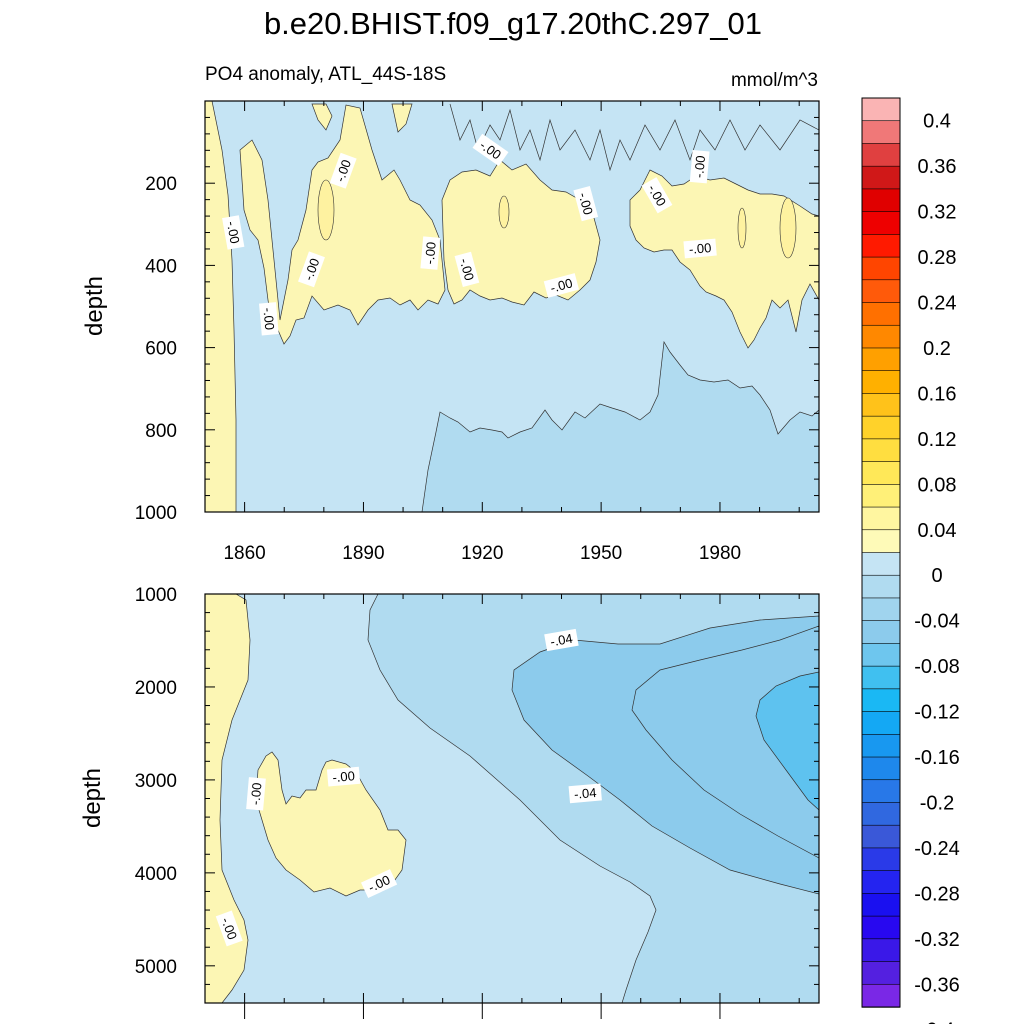  What do you see at coordinates (513, 23) in the screenshot?
I see `figure-title: b.e20.BHIST.f09_g17.20thC.297_01` at bounding box center [513, 23].